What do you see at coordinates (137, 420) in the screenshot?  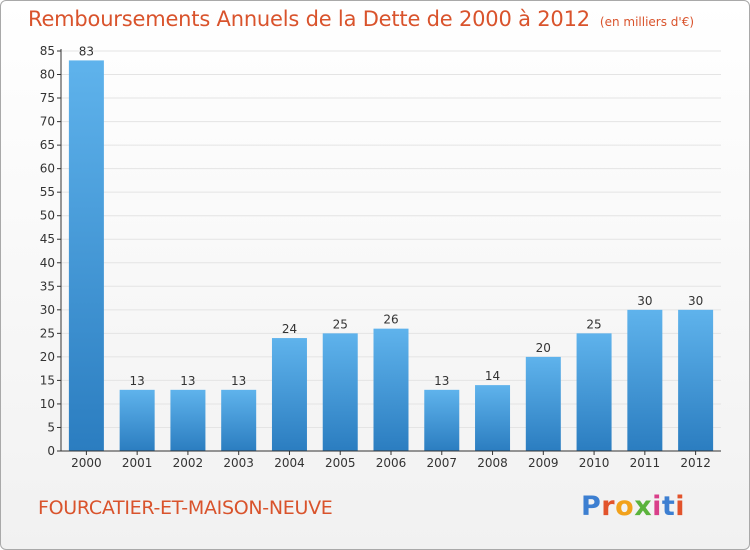 I see `bar-2001` at bounding box center [137, 420].